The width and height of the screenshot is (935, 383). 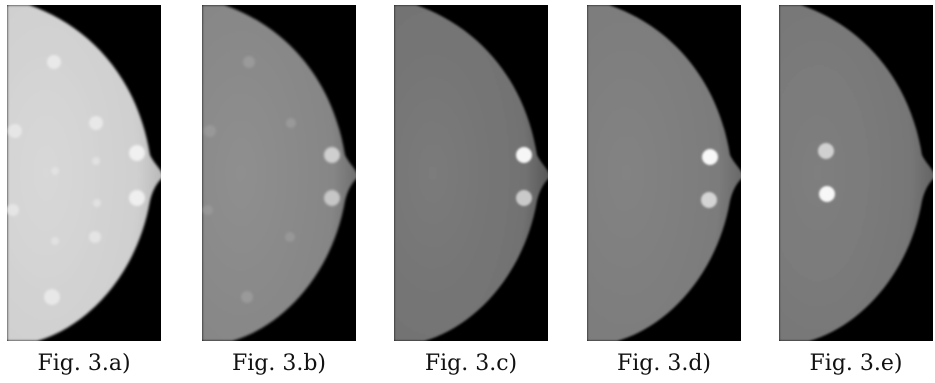 I want to click on figure-caption-e: Fig. 3.e), so click(x=856, y=363).